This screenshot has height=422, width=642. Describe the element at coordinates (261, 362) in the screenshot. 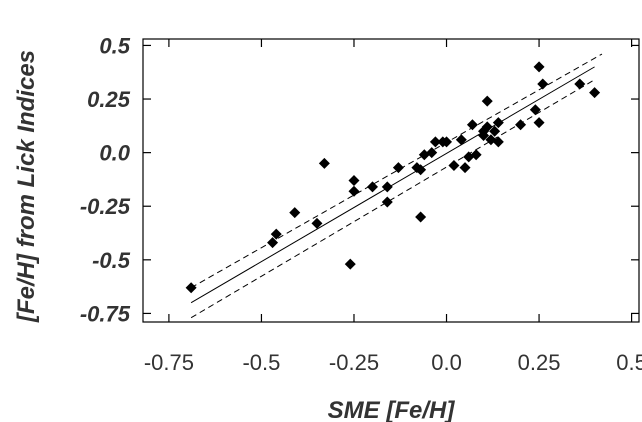

I see `x-tick-label: -0.5` at that location.